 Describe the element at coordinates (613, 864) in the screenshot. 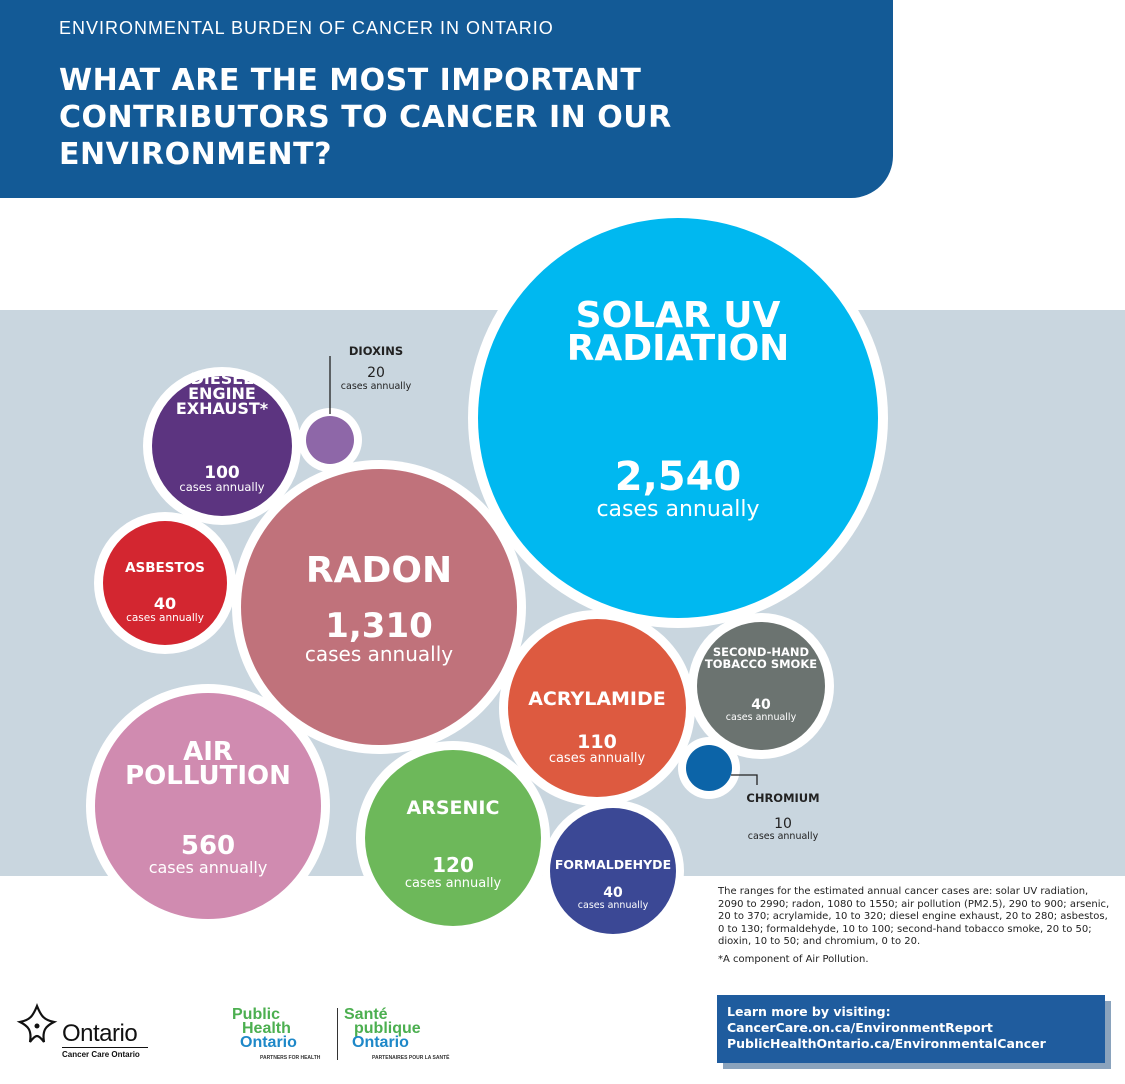

I see `bubble-label: FORMALDEHYDE` at that location.